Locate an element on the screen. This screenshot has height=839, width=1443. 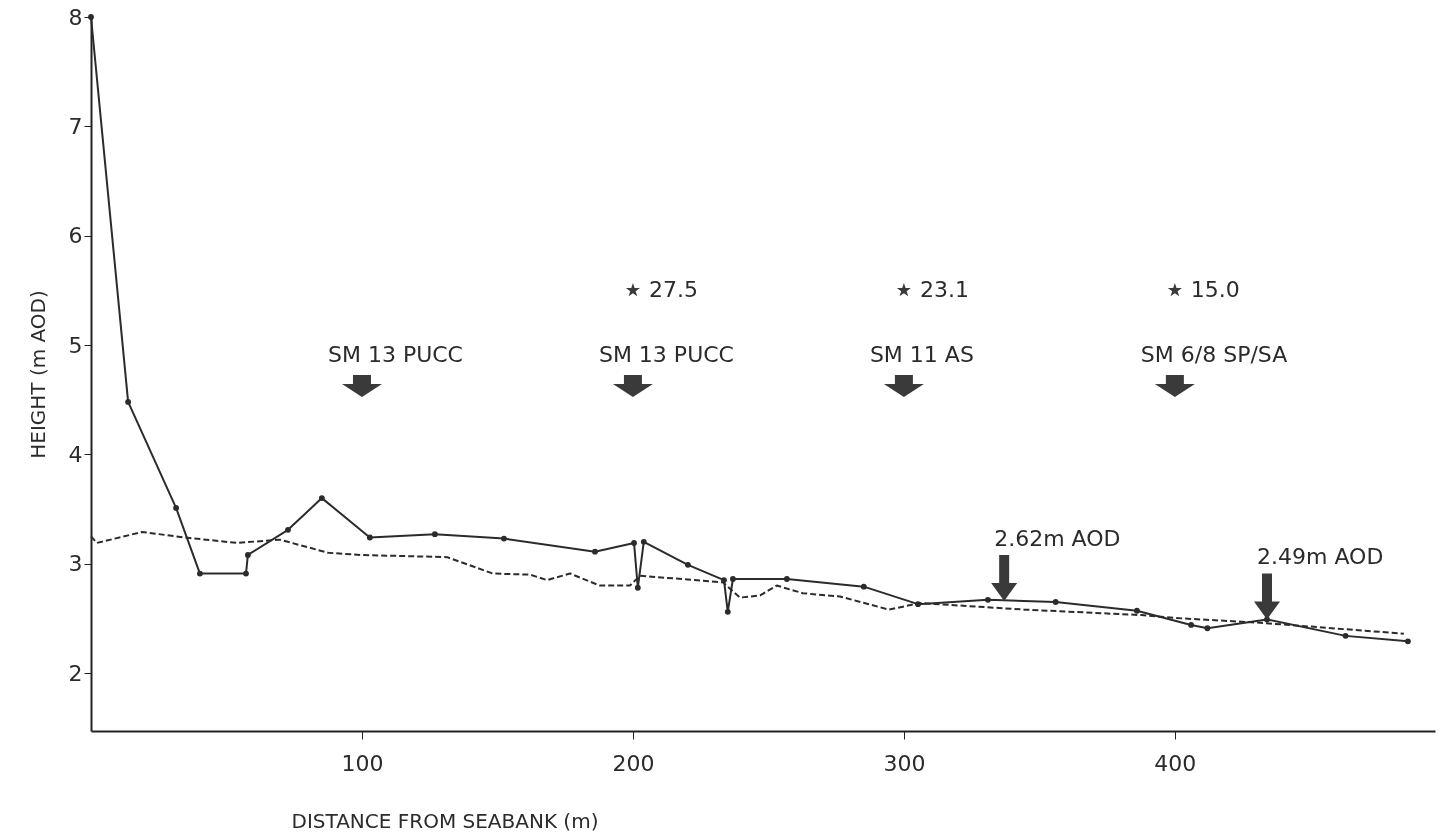
y-tick-label: 6 is located at coordinates (75, 236).